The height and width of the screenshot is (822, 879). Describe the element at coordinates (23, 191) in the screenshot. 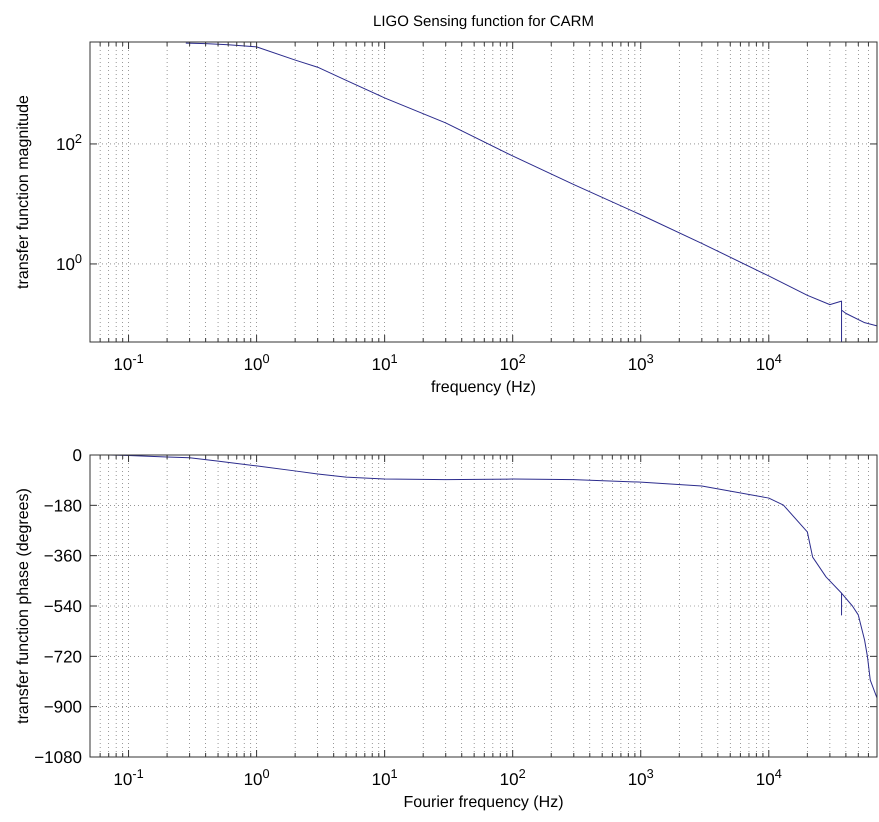

I see `y-axis-title: transfer function magnitude` at that location.